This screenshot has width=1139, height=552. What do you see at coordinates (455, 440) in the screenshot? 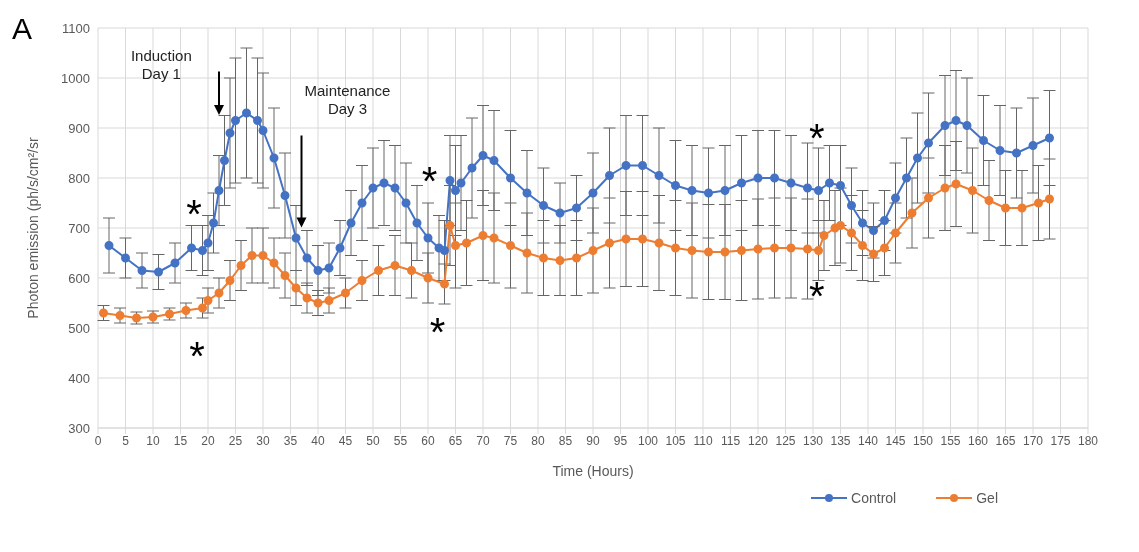
I see `x-tick-label: 65` at bounding box center [455, 440].